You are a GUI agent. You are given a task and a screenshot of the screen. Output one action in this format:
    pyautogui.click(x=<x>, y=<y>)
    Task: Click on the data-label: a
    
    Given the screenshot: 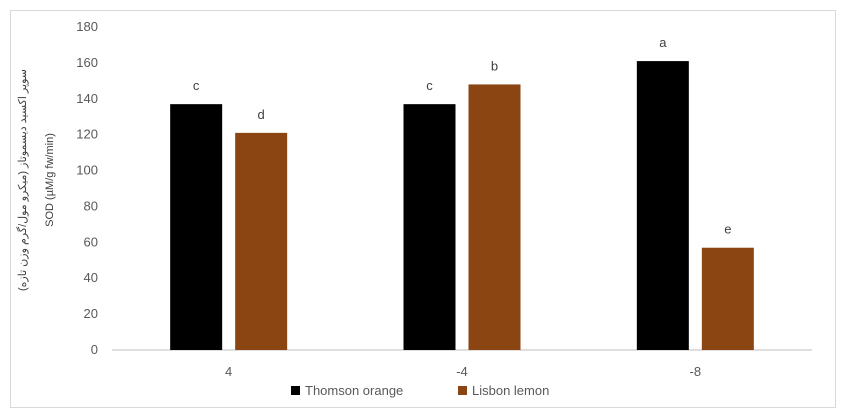 What is the action you would take?
    pyautogui.click(x=663, y=42)
    